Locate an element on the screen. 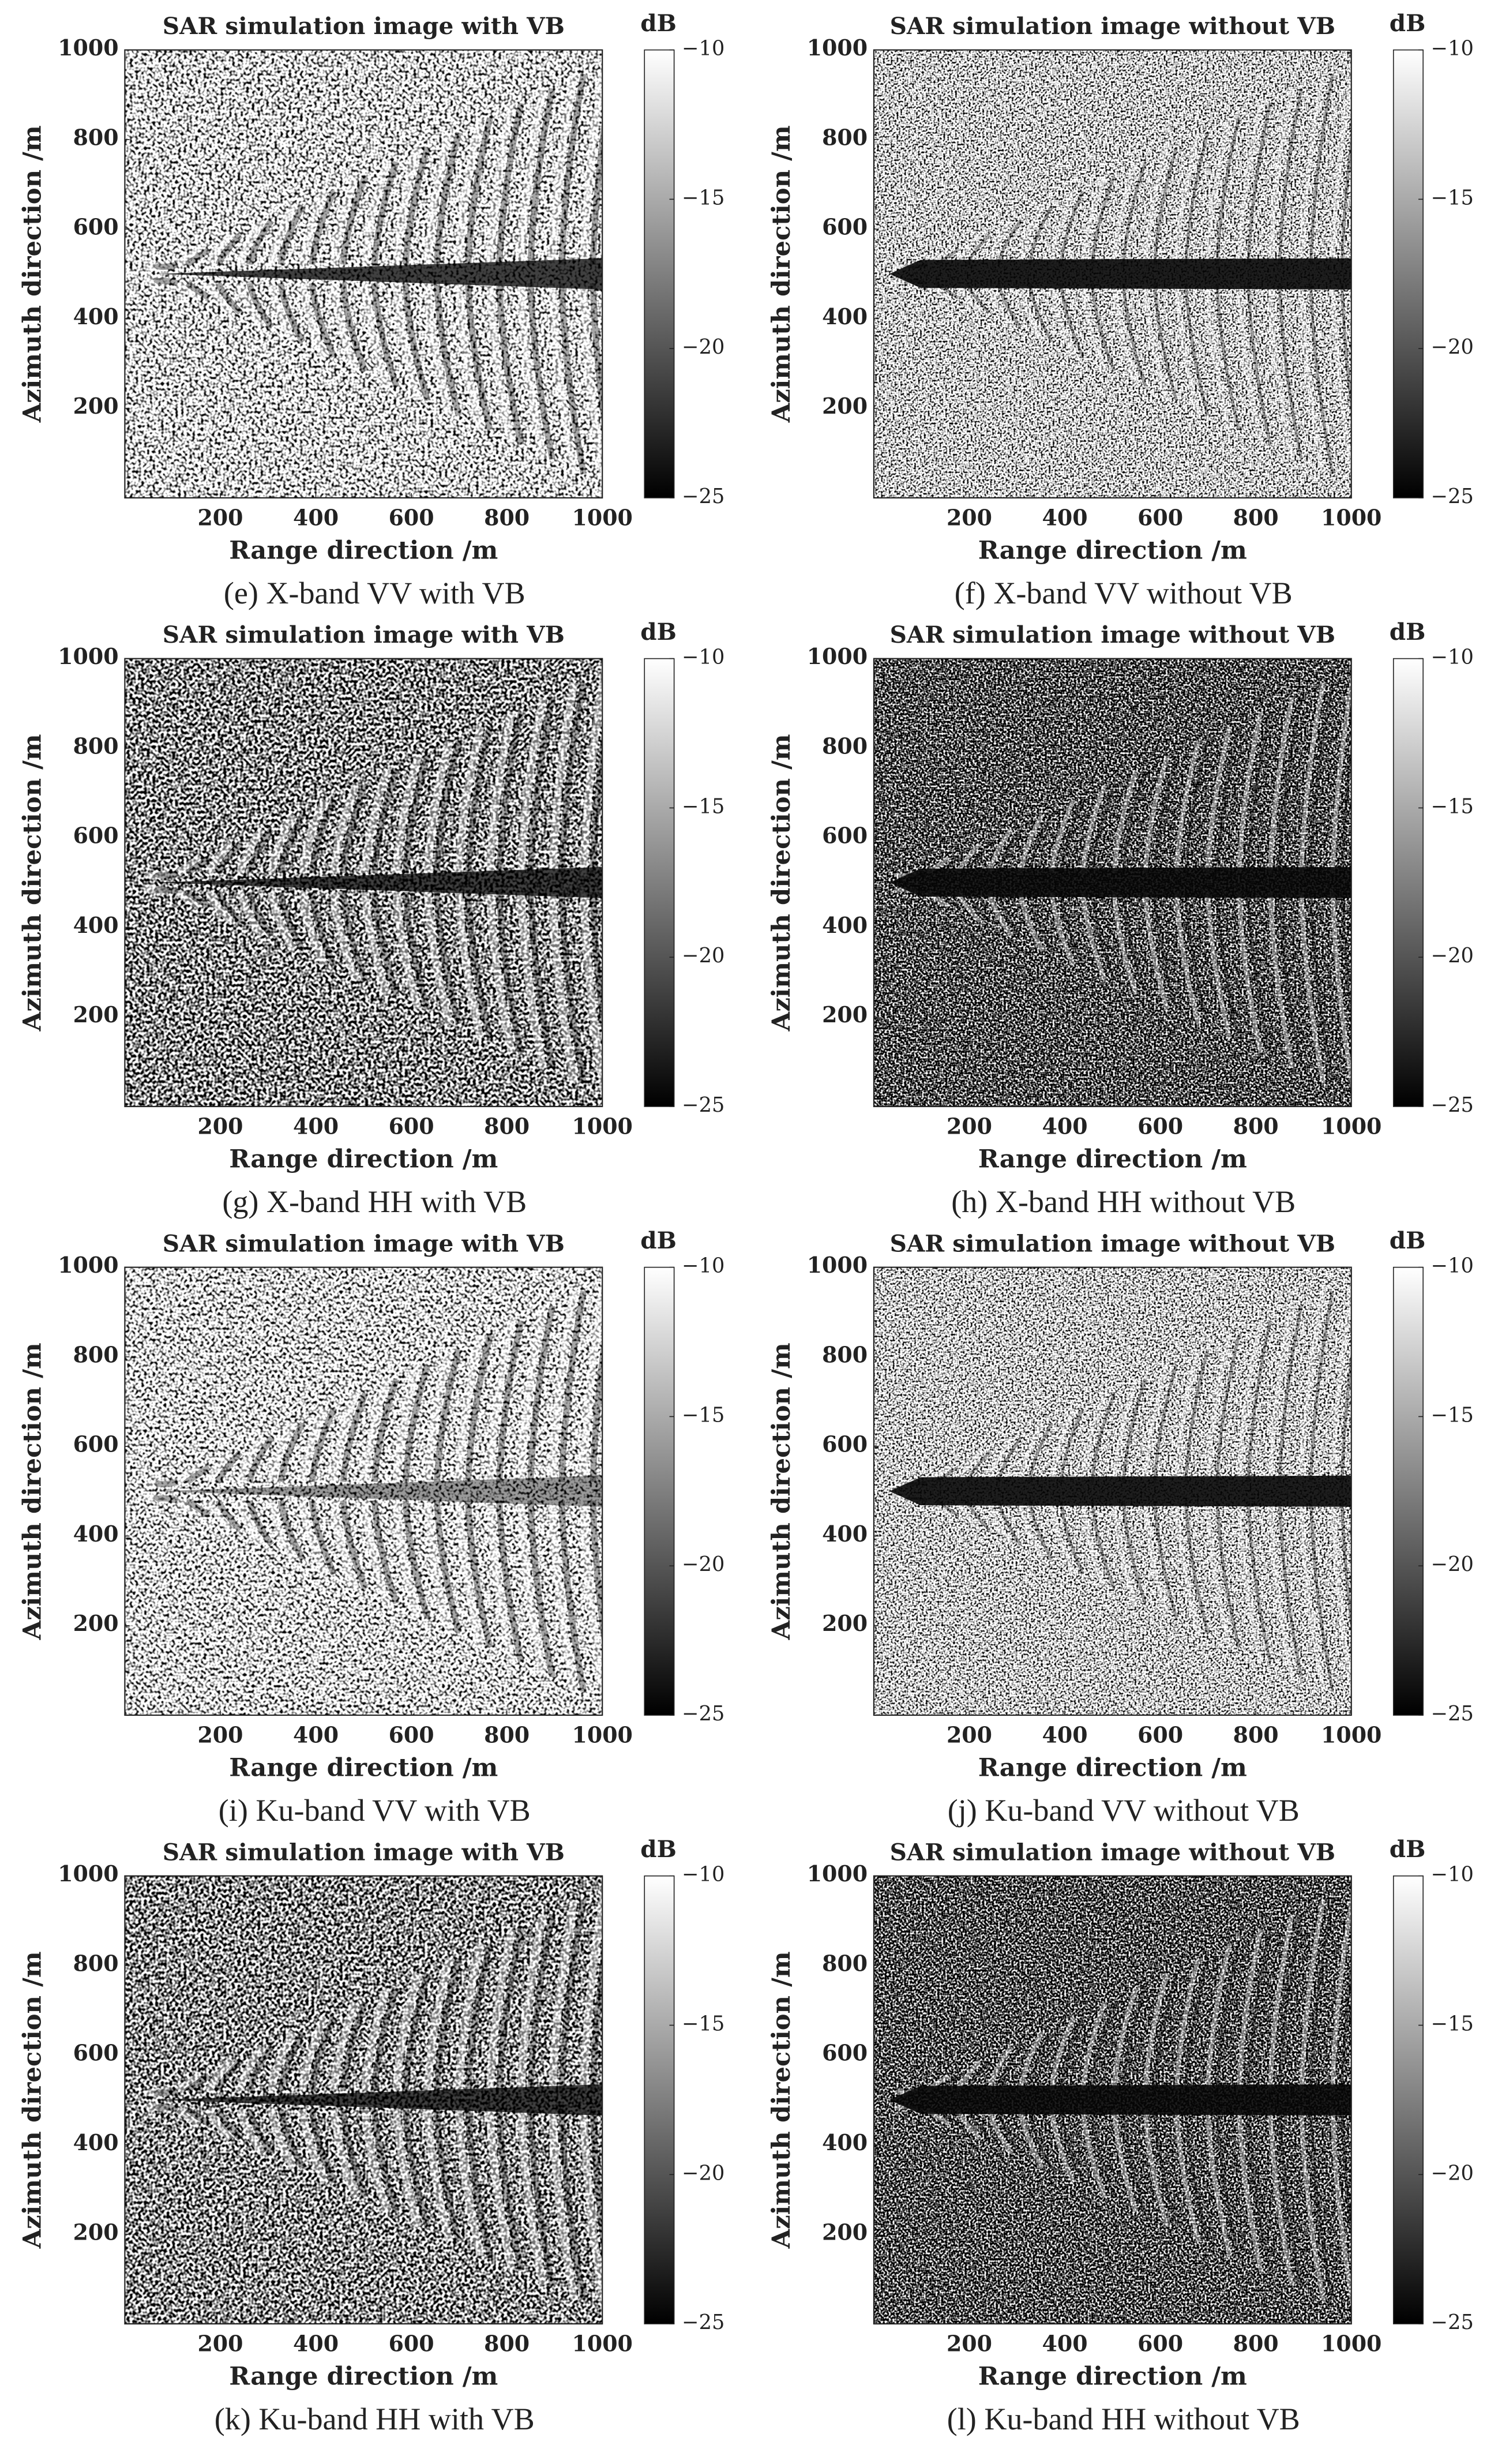 This screenshot has width=1498, height=2464. caption: (g) X-band HH with VB is located at coordinates (374, 1201).